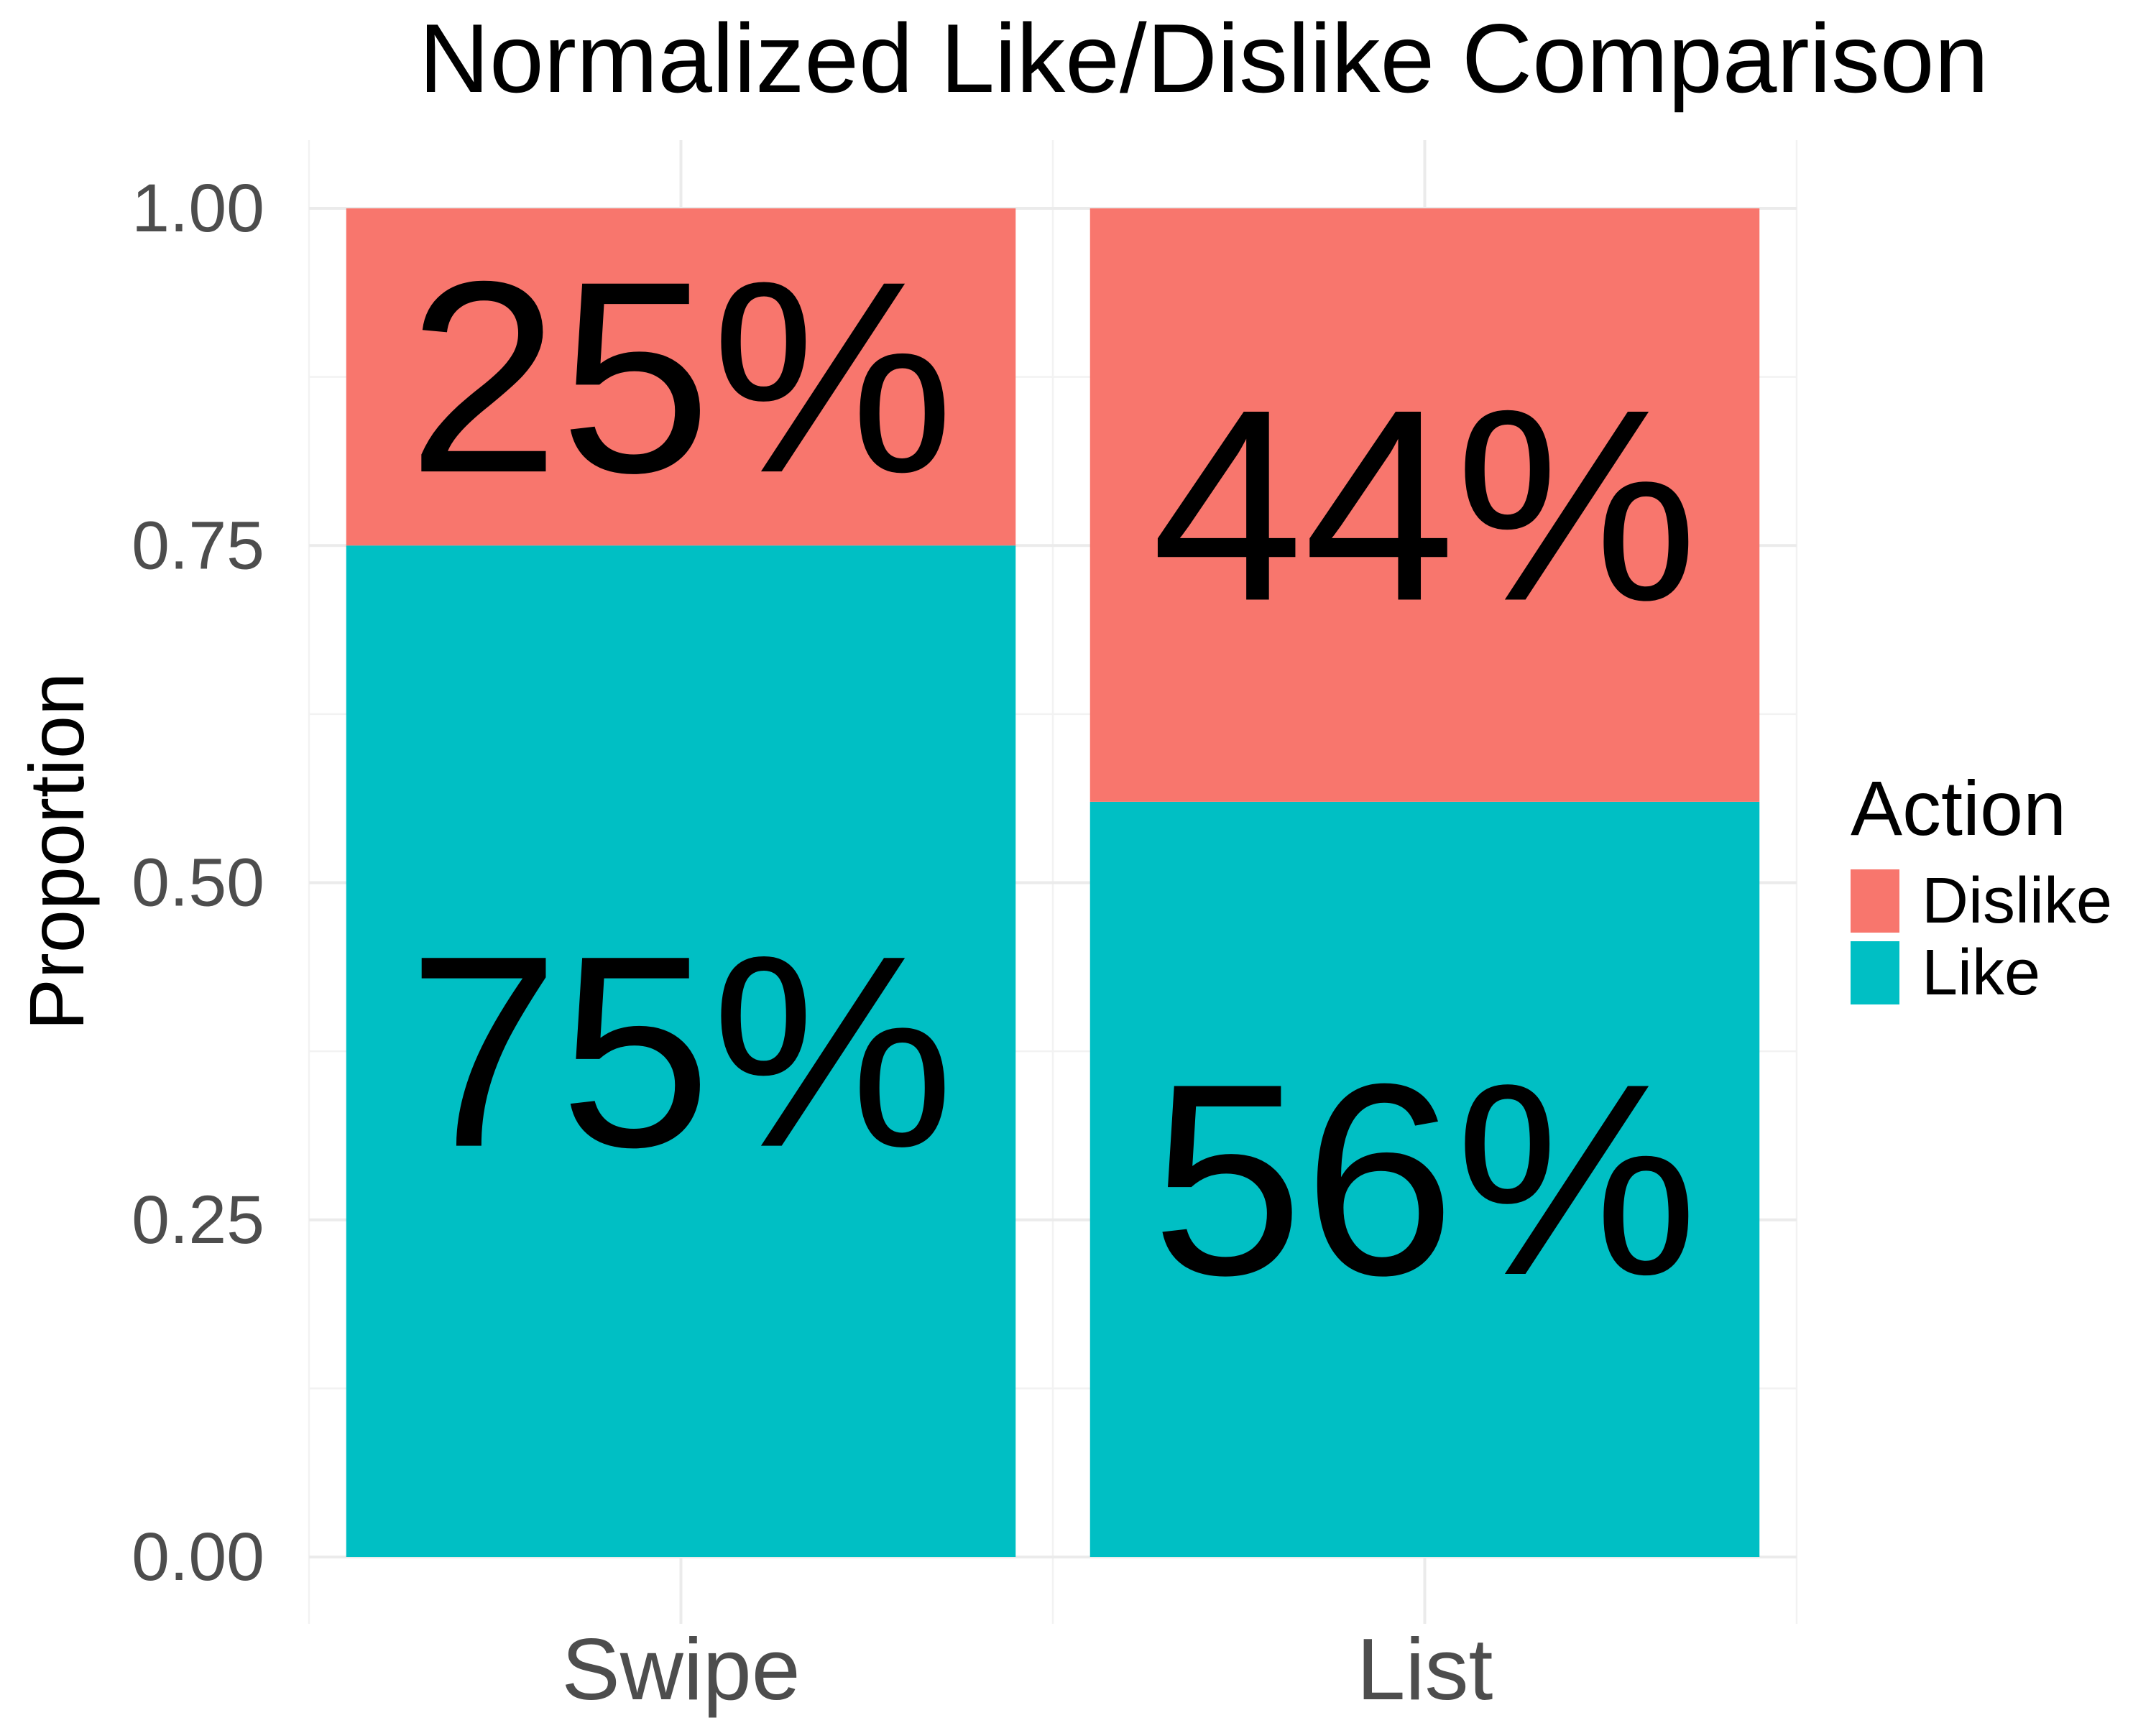  I want to click on legend-label-like: Like, so click(1981, 973).